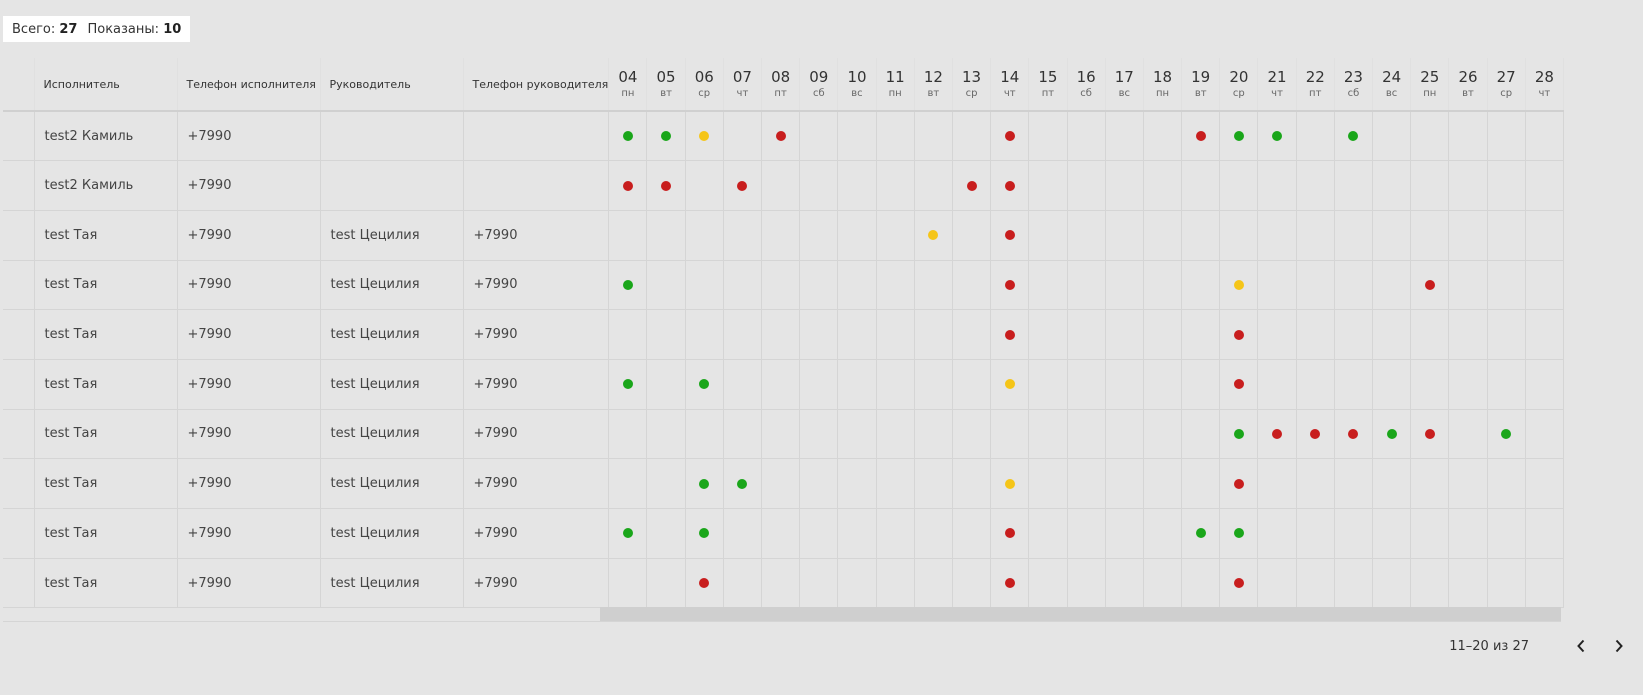 The height and width of the screenshot is (695, 1643). What do you see at coordinates (106, 85) in the screenshot?
I see `column-header-executor: Исполнитель` at bounding box center [106, 85].